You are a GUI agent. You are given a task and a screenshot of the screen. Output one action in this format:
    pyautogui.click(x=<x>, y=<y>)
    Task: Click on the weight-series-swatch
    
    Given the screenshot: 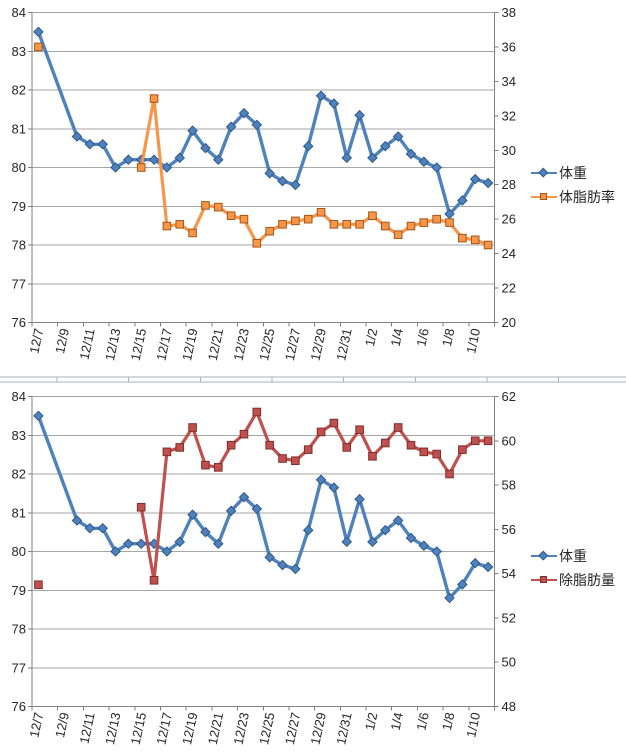 What is the action you would take?
    pyautogui.click(x=544, y=172)
    